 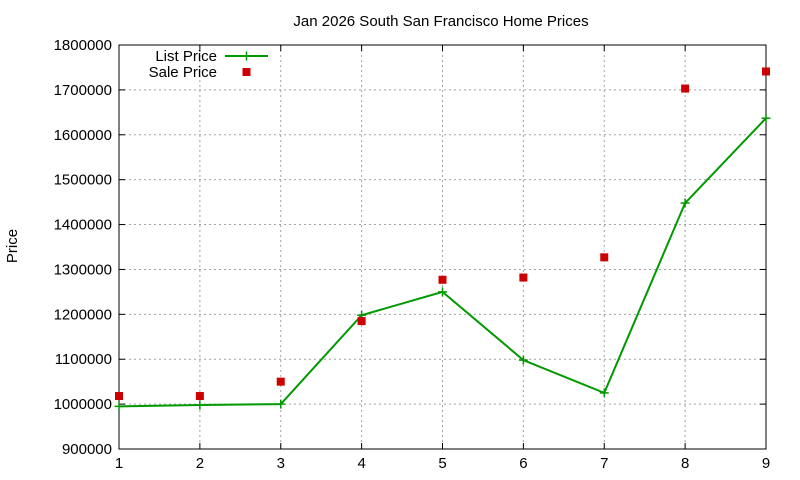 I want to click on legend-label: List Price, so click(x=186, y=56).